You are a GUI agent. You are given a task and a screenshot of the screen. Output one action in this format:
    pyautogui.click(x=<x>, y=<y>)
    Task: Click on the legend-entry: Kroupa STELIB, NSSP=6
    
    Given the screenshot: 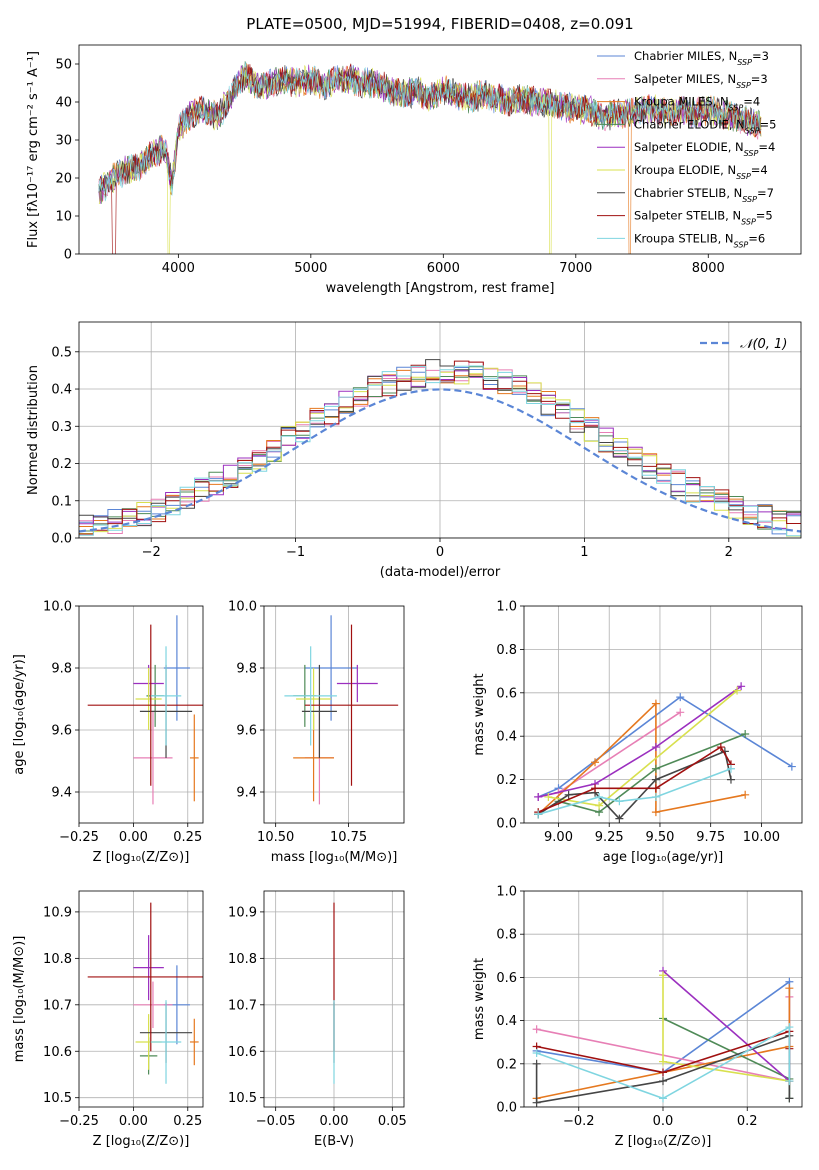 What is the action you would take?
    pyautogui.click(x=699, y=240)
    